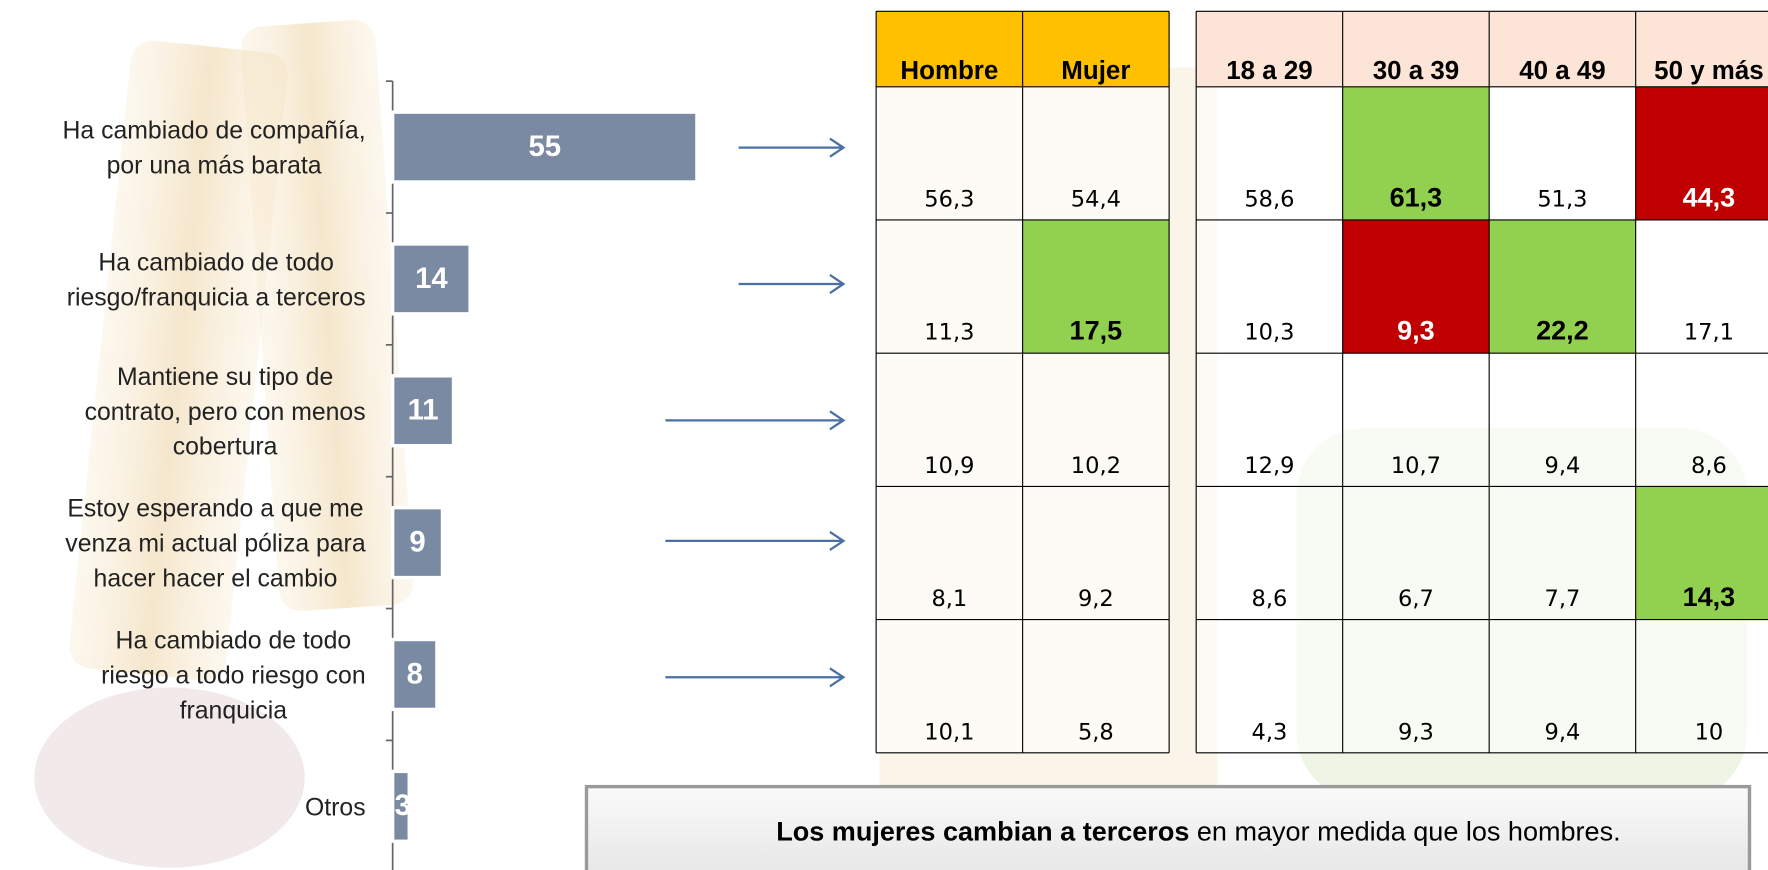 This screenshot has height=870, width=1768. Describe the element at coordinates (1562, 71) in the screenshot. I see `column-header: 40 a 49` at that location.